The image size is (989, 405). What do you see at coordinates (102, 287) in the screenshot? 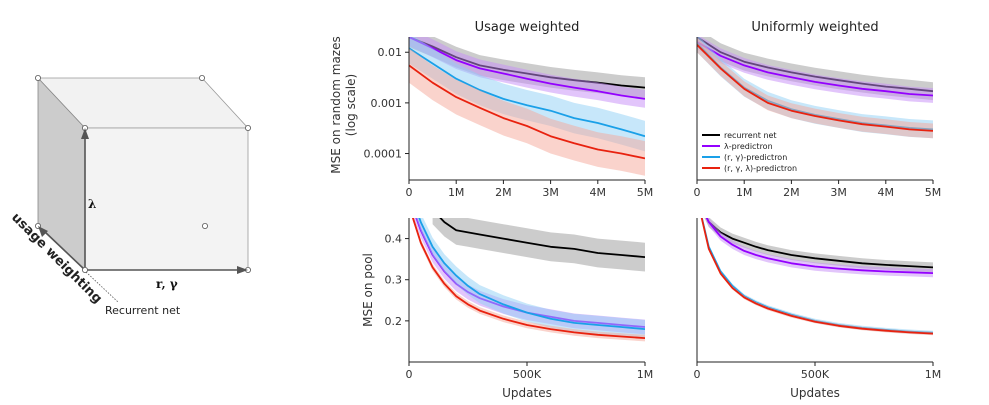
I see `recurrent-net-pointer` at bounding box center [102, 287].